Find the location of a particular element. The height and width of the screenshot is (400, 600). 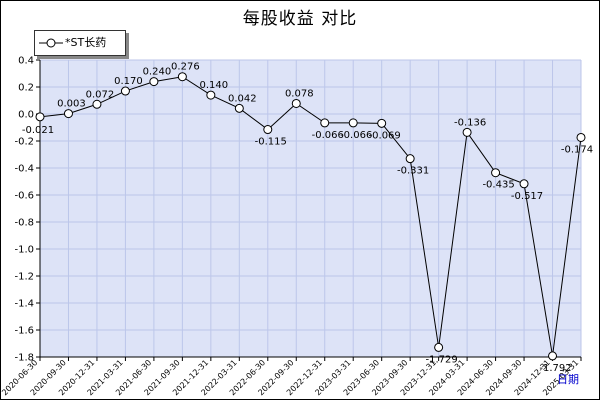

y-tick-label: -1.4 is located at coordinates (24, 304).